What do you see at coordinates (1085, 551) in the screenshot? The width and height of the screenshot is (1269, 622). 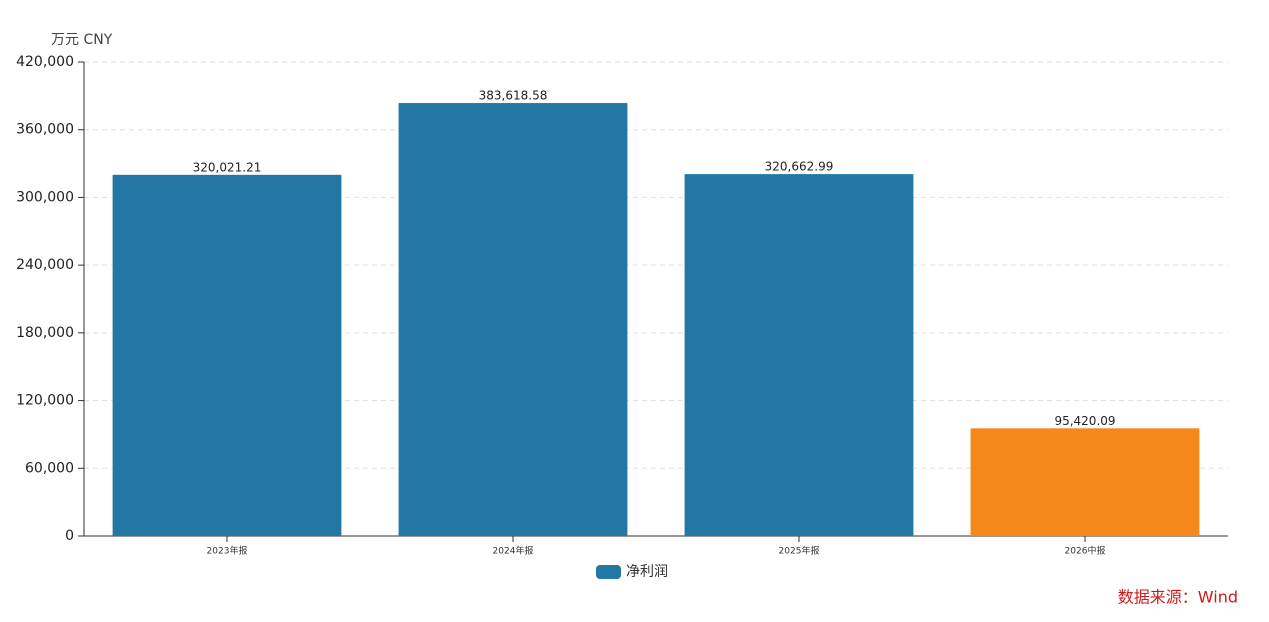 I see `x-tick-label: 2026中报` at bounding box center [1085, 551].